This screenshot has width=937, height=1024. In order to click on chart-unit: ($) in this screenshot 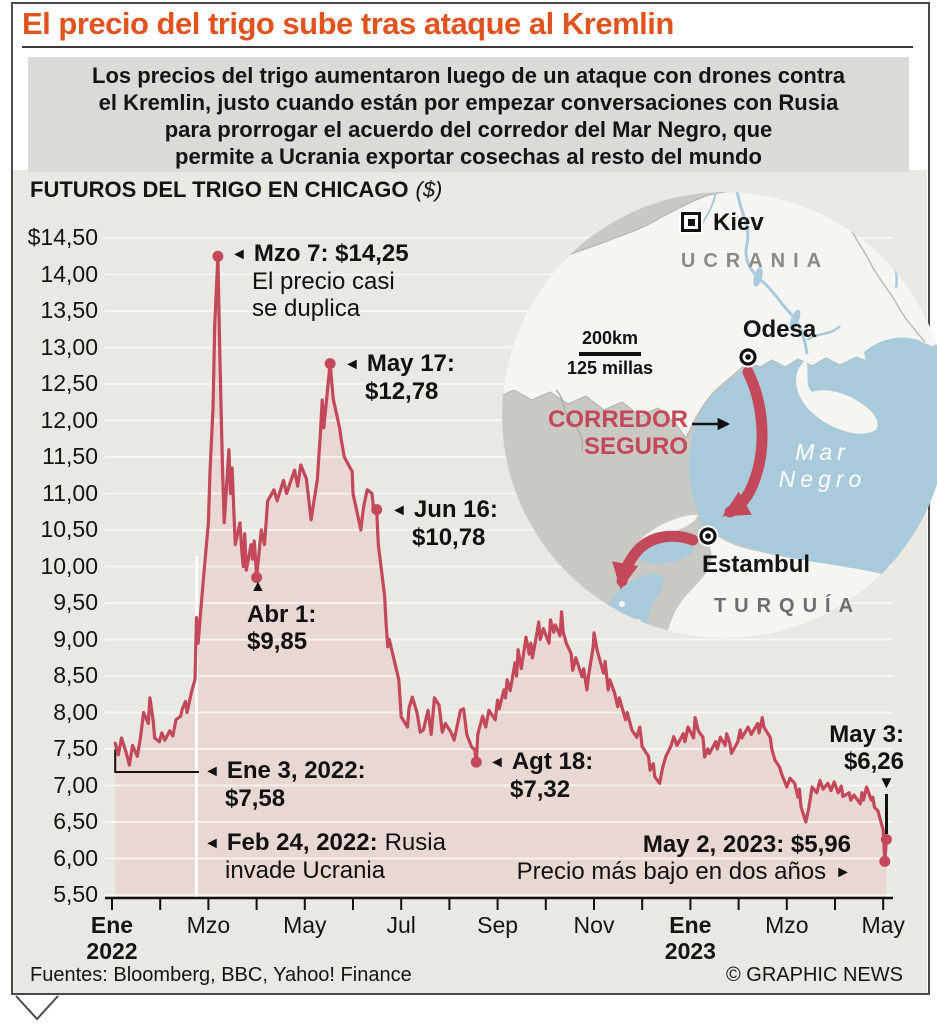, I will do `click(429, 189)`.